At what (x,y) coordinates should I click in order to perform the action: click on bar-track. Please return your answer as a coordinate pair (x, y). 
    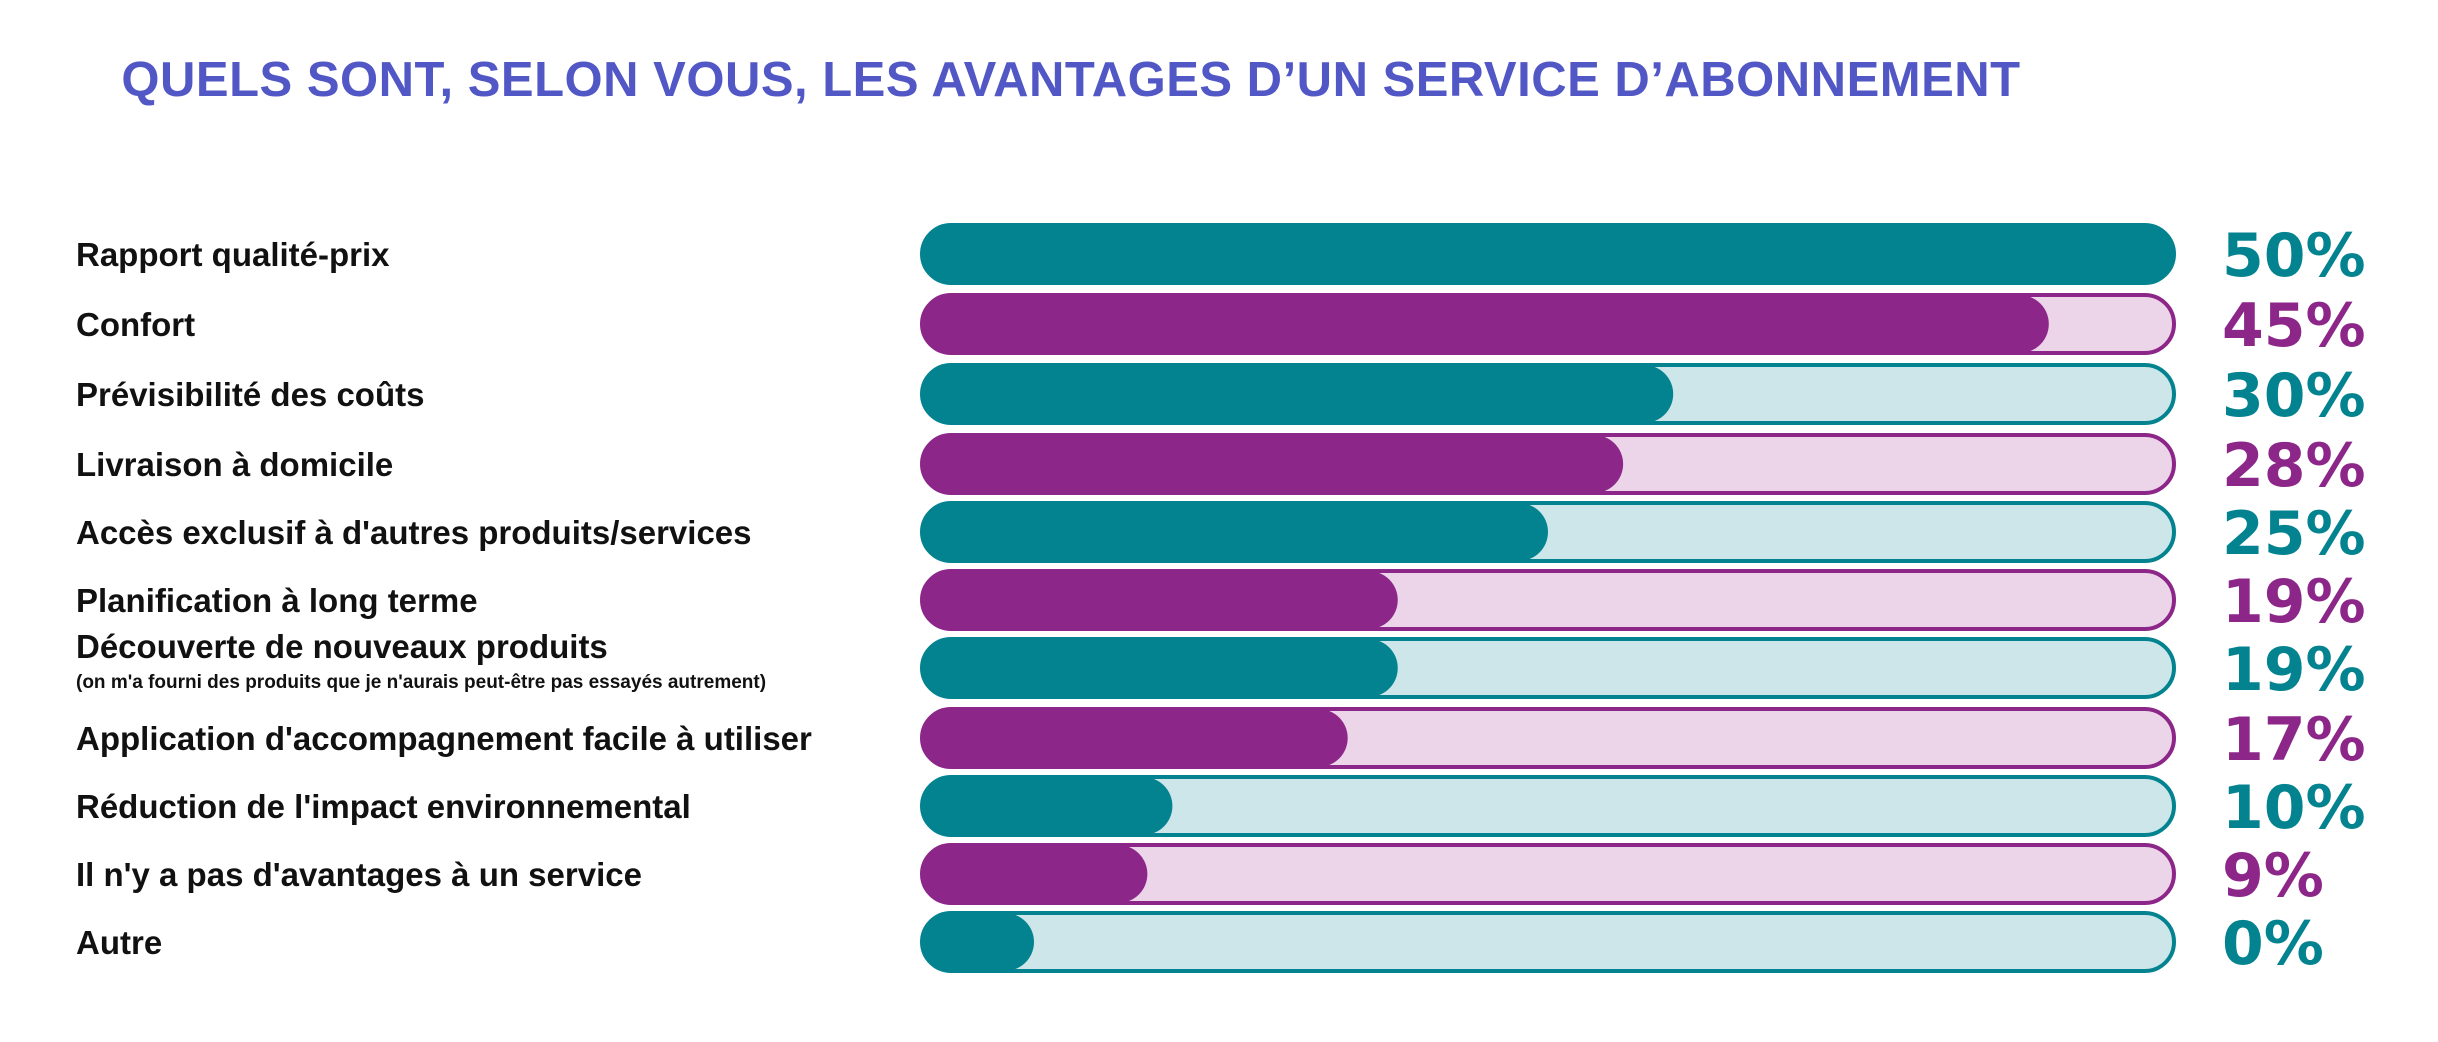
    Looking at the image, I should click on (1548, 942).